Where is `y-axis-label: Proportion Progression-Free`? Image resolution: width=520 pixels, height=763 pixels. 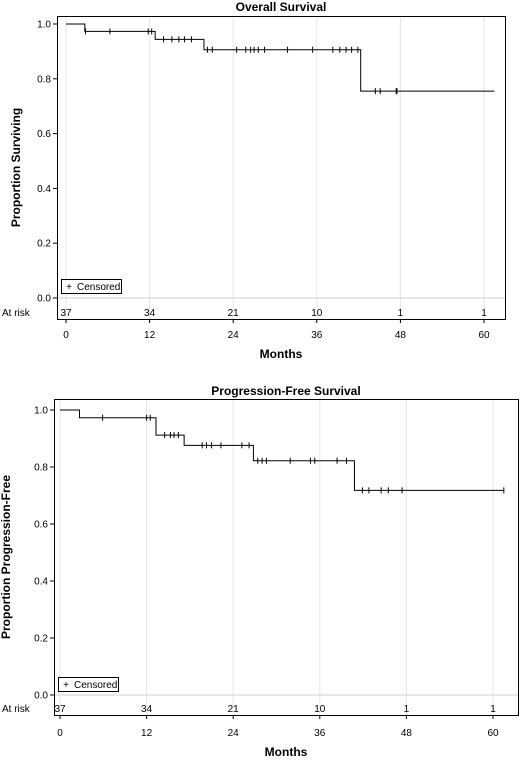 y-axis-label: Proportion Progression-Free is located at coordinates (6, 557).